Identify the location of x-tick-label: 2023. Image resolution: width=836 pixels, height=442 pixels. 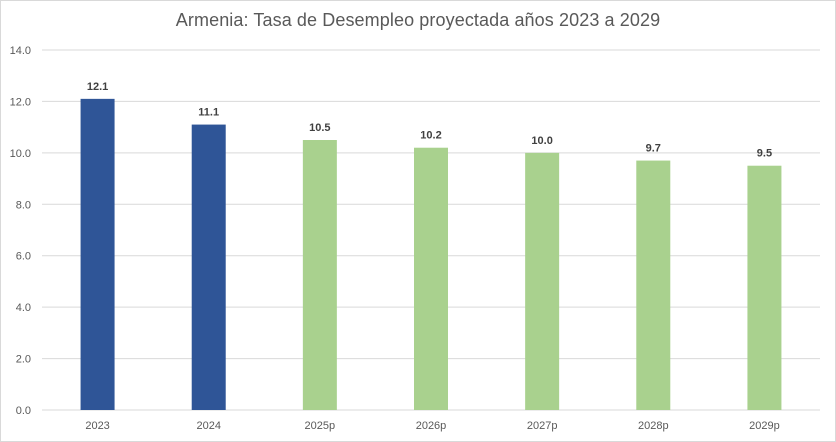
(97, 426).